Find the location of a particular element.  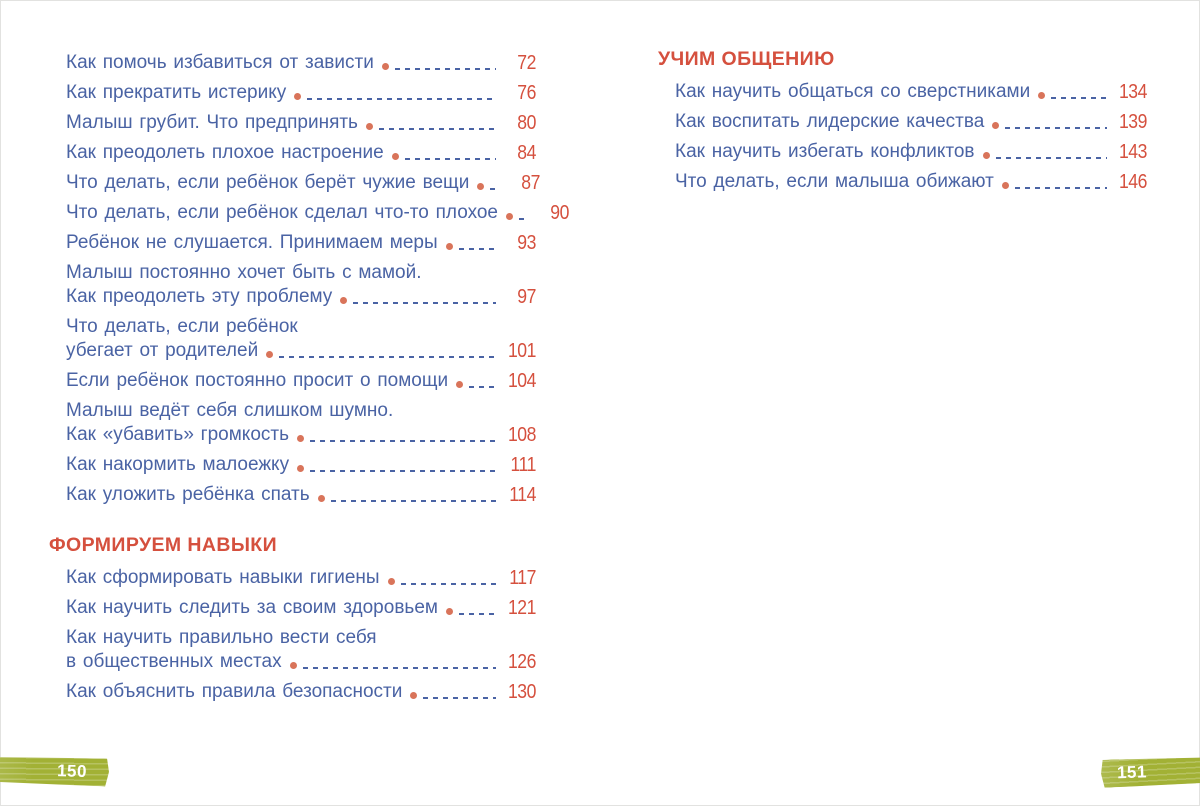

toc-entry-line: Как сформировать навыки гигиены 117 is located at coordinates (301, 578).